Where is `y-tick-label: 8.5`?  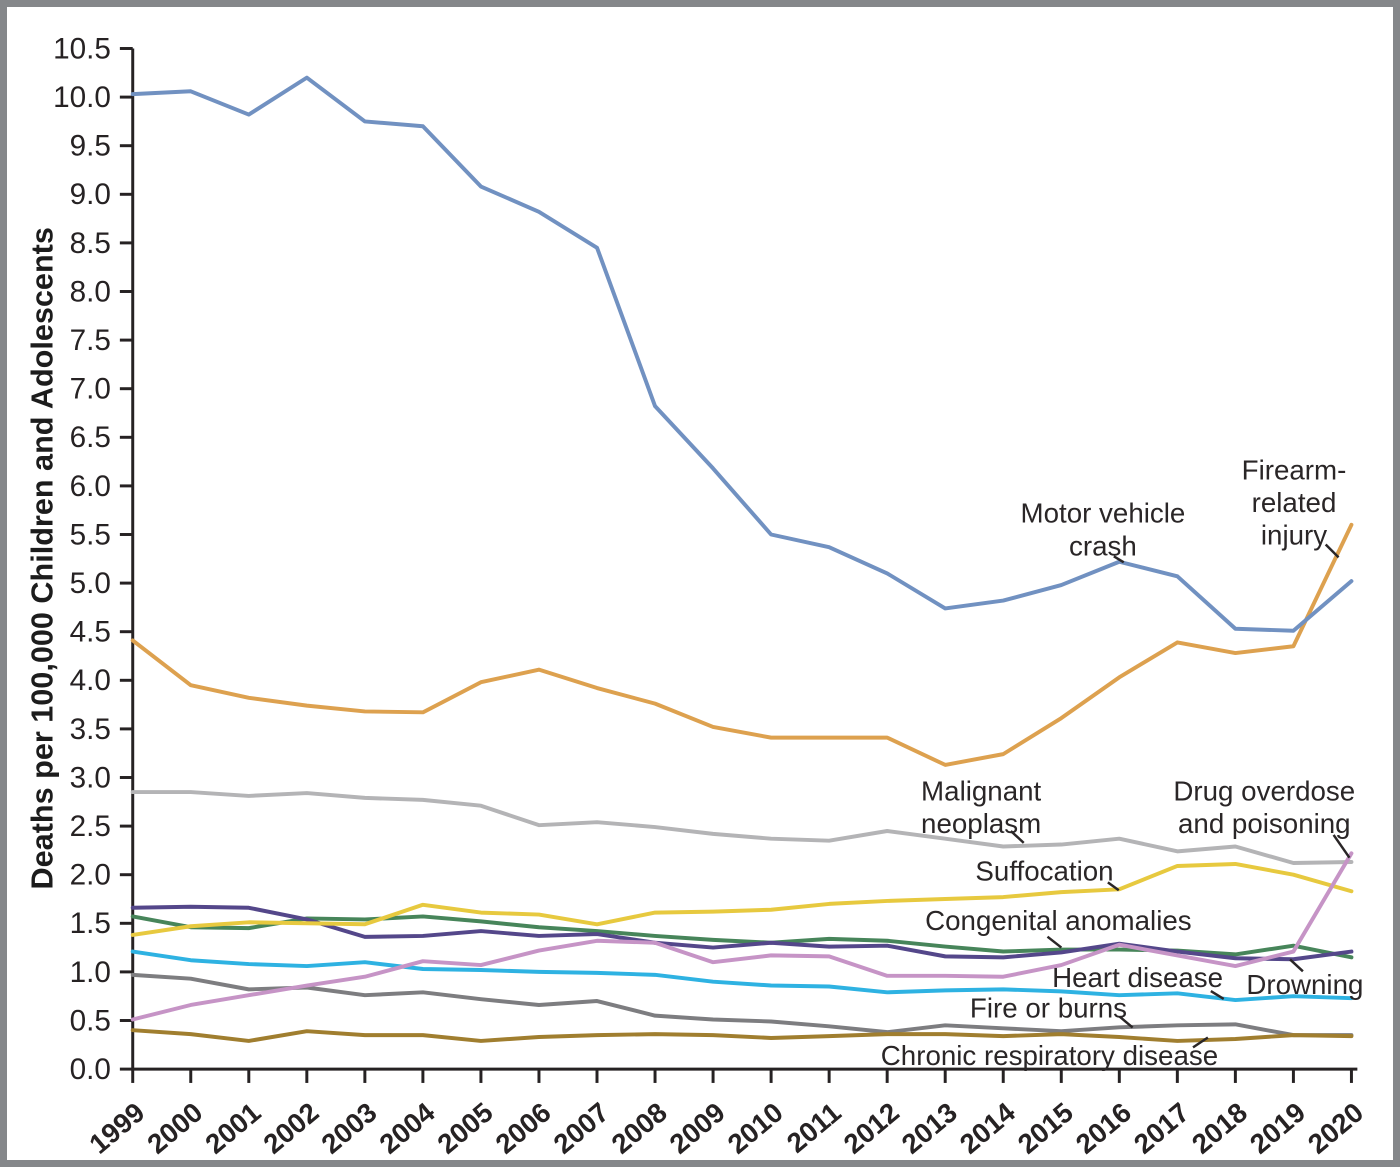
y-tick-label: 8.5 is located at coordinates (90, 243).